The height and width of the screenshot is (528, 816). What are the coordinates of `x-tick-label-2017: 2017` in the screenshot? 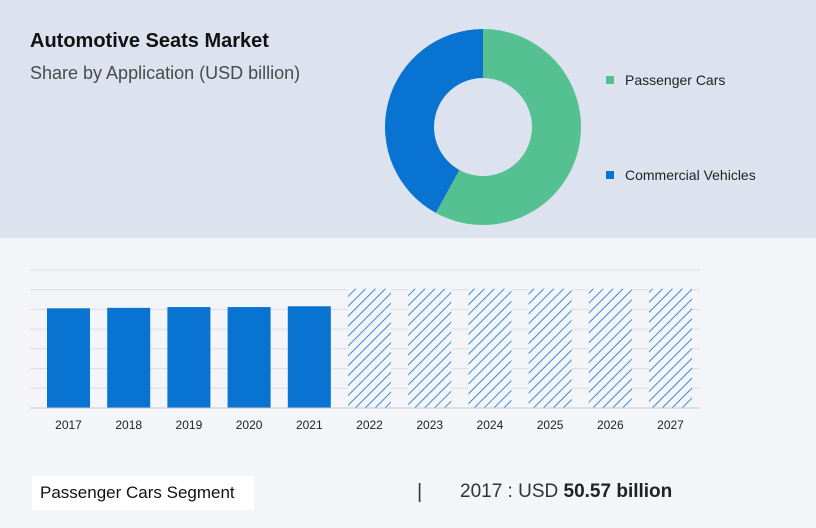 It's located at (68, 425).